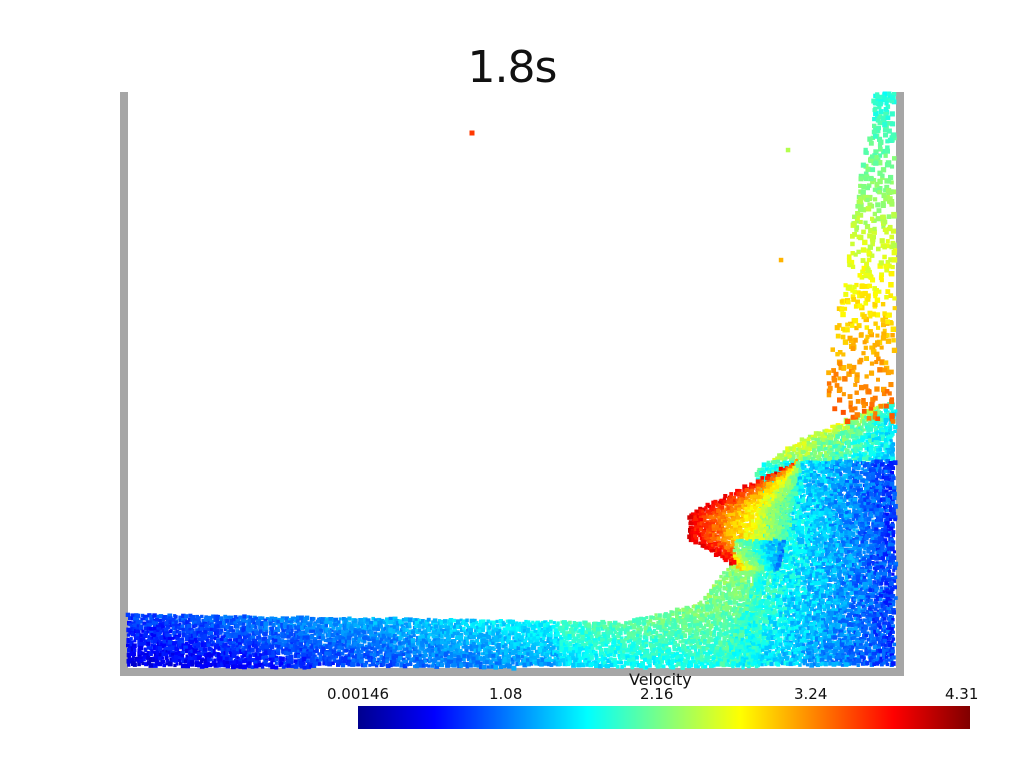 The height and width of the screenshot is (768, 1024). I want to click on colorbar-tick-label: 0.00146, so click(358, 694).